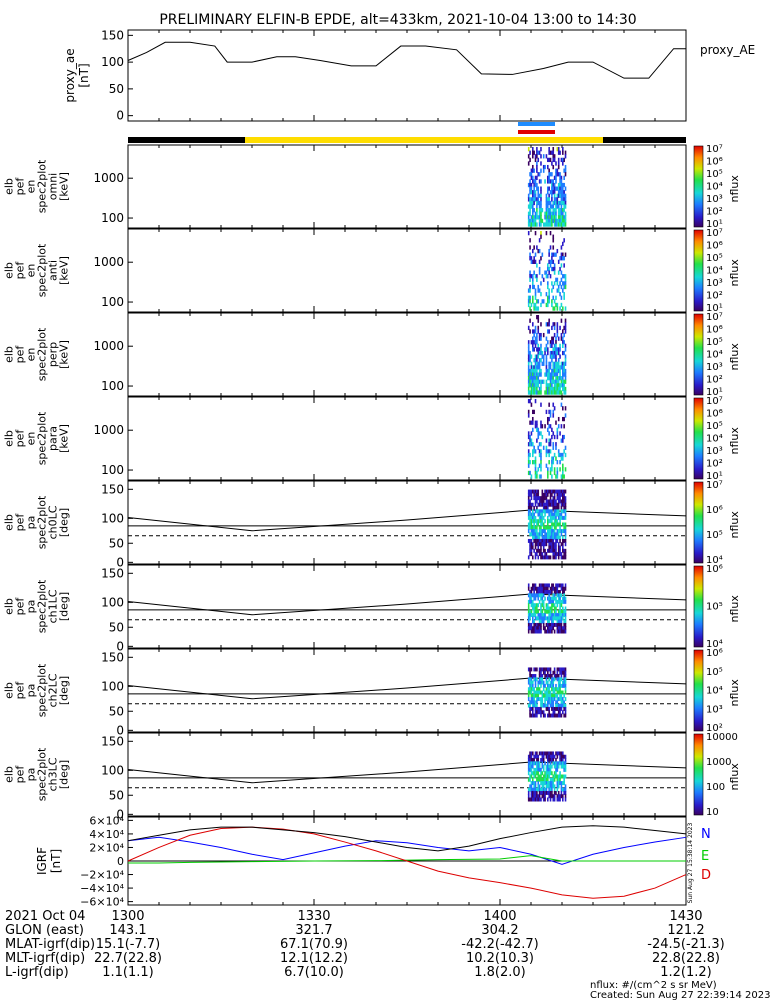 This screenshot has height=1000, width=775. What do you see at coordinates (112, 218) in the screenshot?
I see `y-tick-label: 100` at bounding box center [112, 218].